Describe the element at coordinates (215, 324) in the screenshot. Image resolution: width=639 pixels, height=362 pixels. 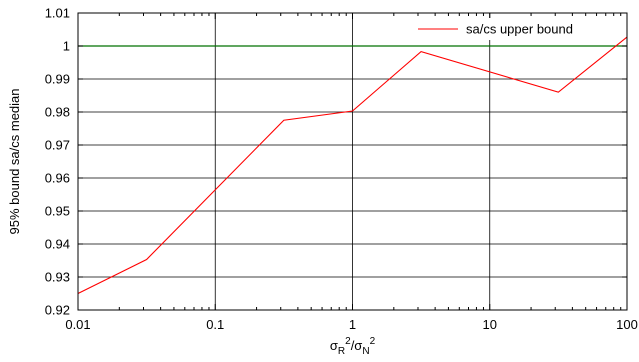
I see `x-tick-label: 0.1` at that location.